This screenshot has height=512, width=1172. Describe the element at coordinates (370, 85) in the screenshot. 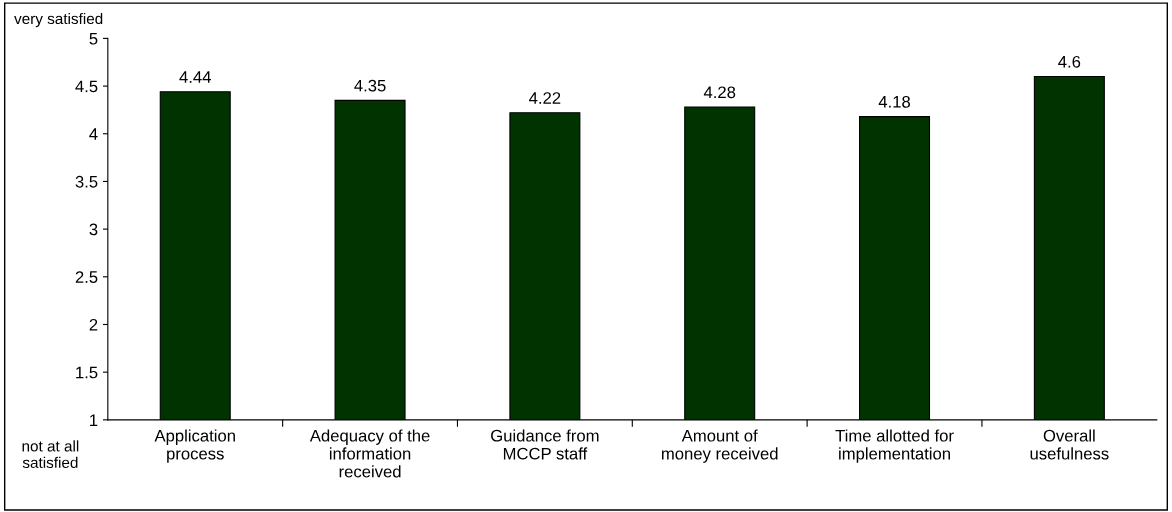

I see `data-label: 4.35` at that location.